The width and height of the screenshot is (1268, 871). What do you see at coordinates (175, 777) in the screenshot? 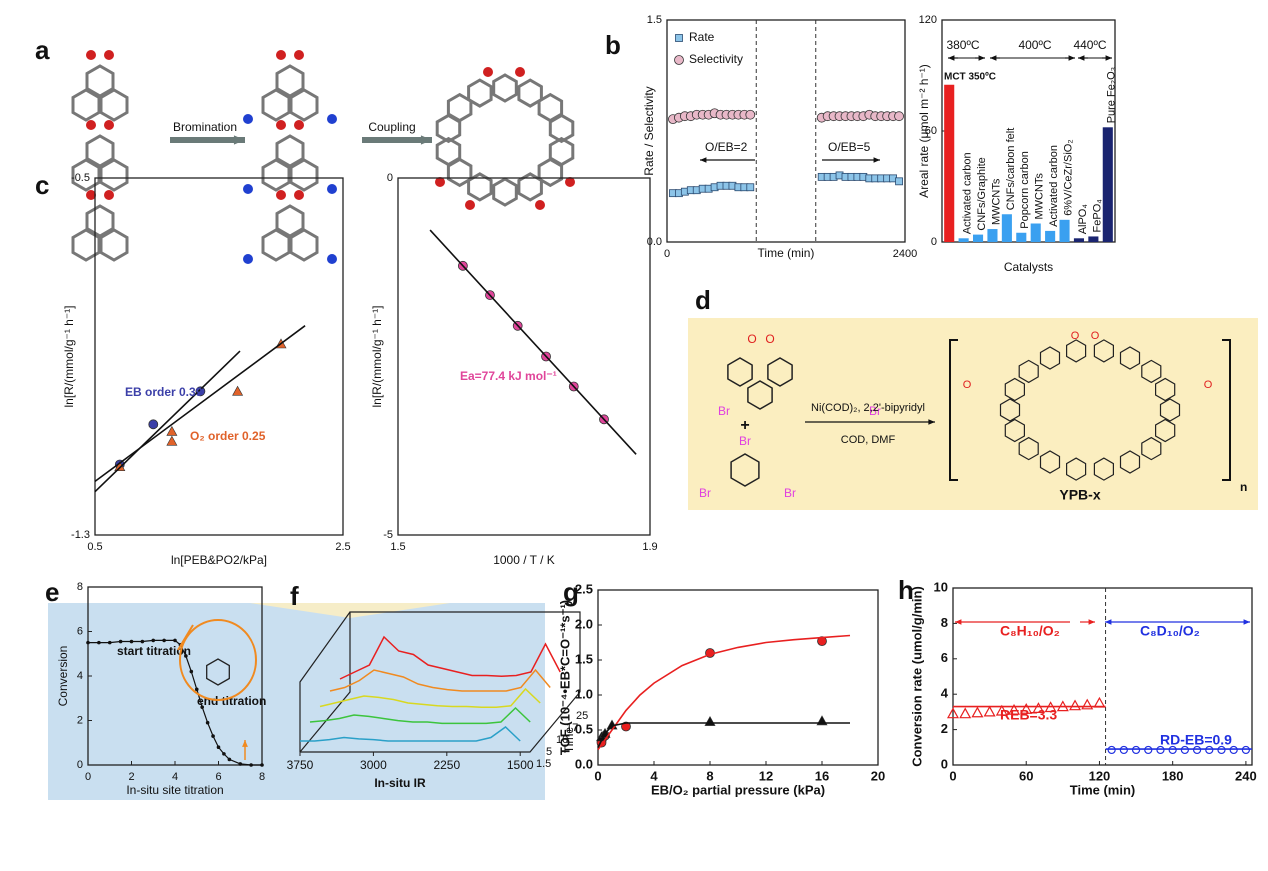
I see `x-tick-label: 4` at bounding box center [175, 777].